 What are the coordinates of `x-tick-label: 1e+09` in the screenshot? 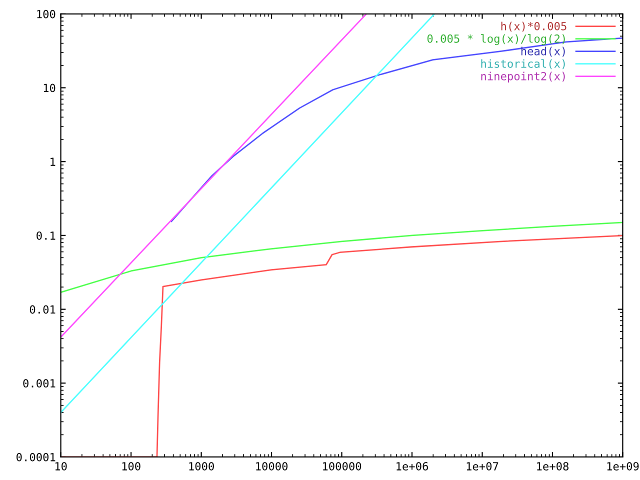 It's located at (623, 466).